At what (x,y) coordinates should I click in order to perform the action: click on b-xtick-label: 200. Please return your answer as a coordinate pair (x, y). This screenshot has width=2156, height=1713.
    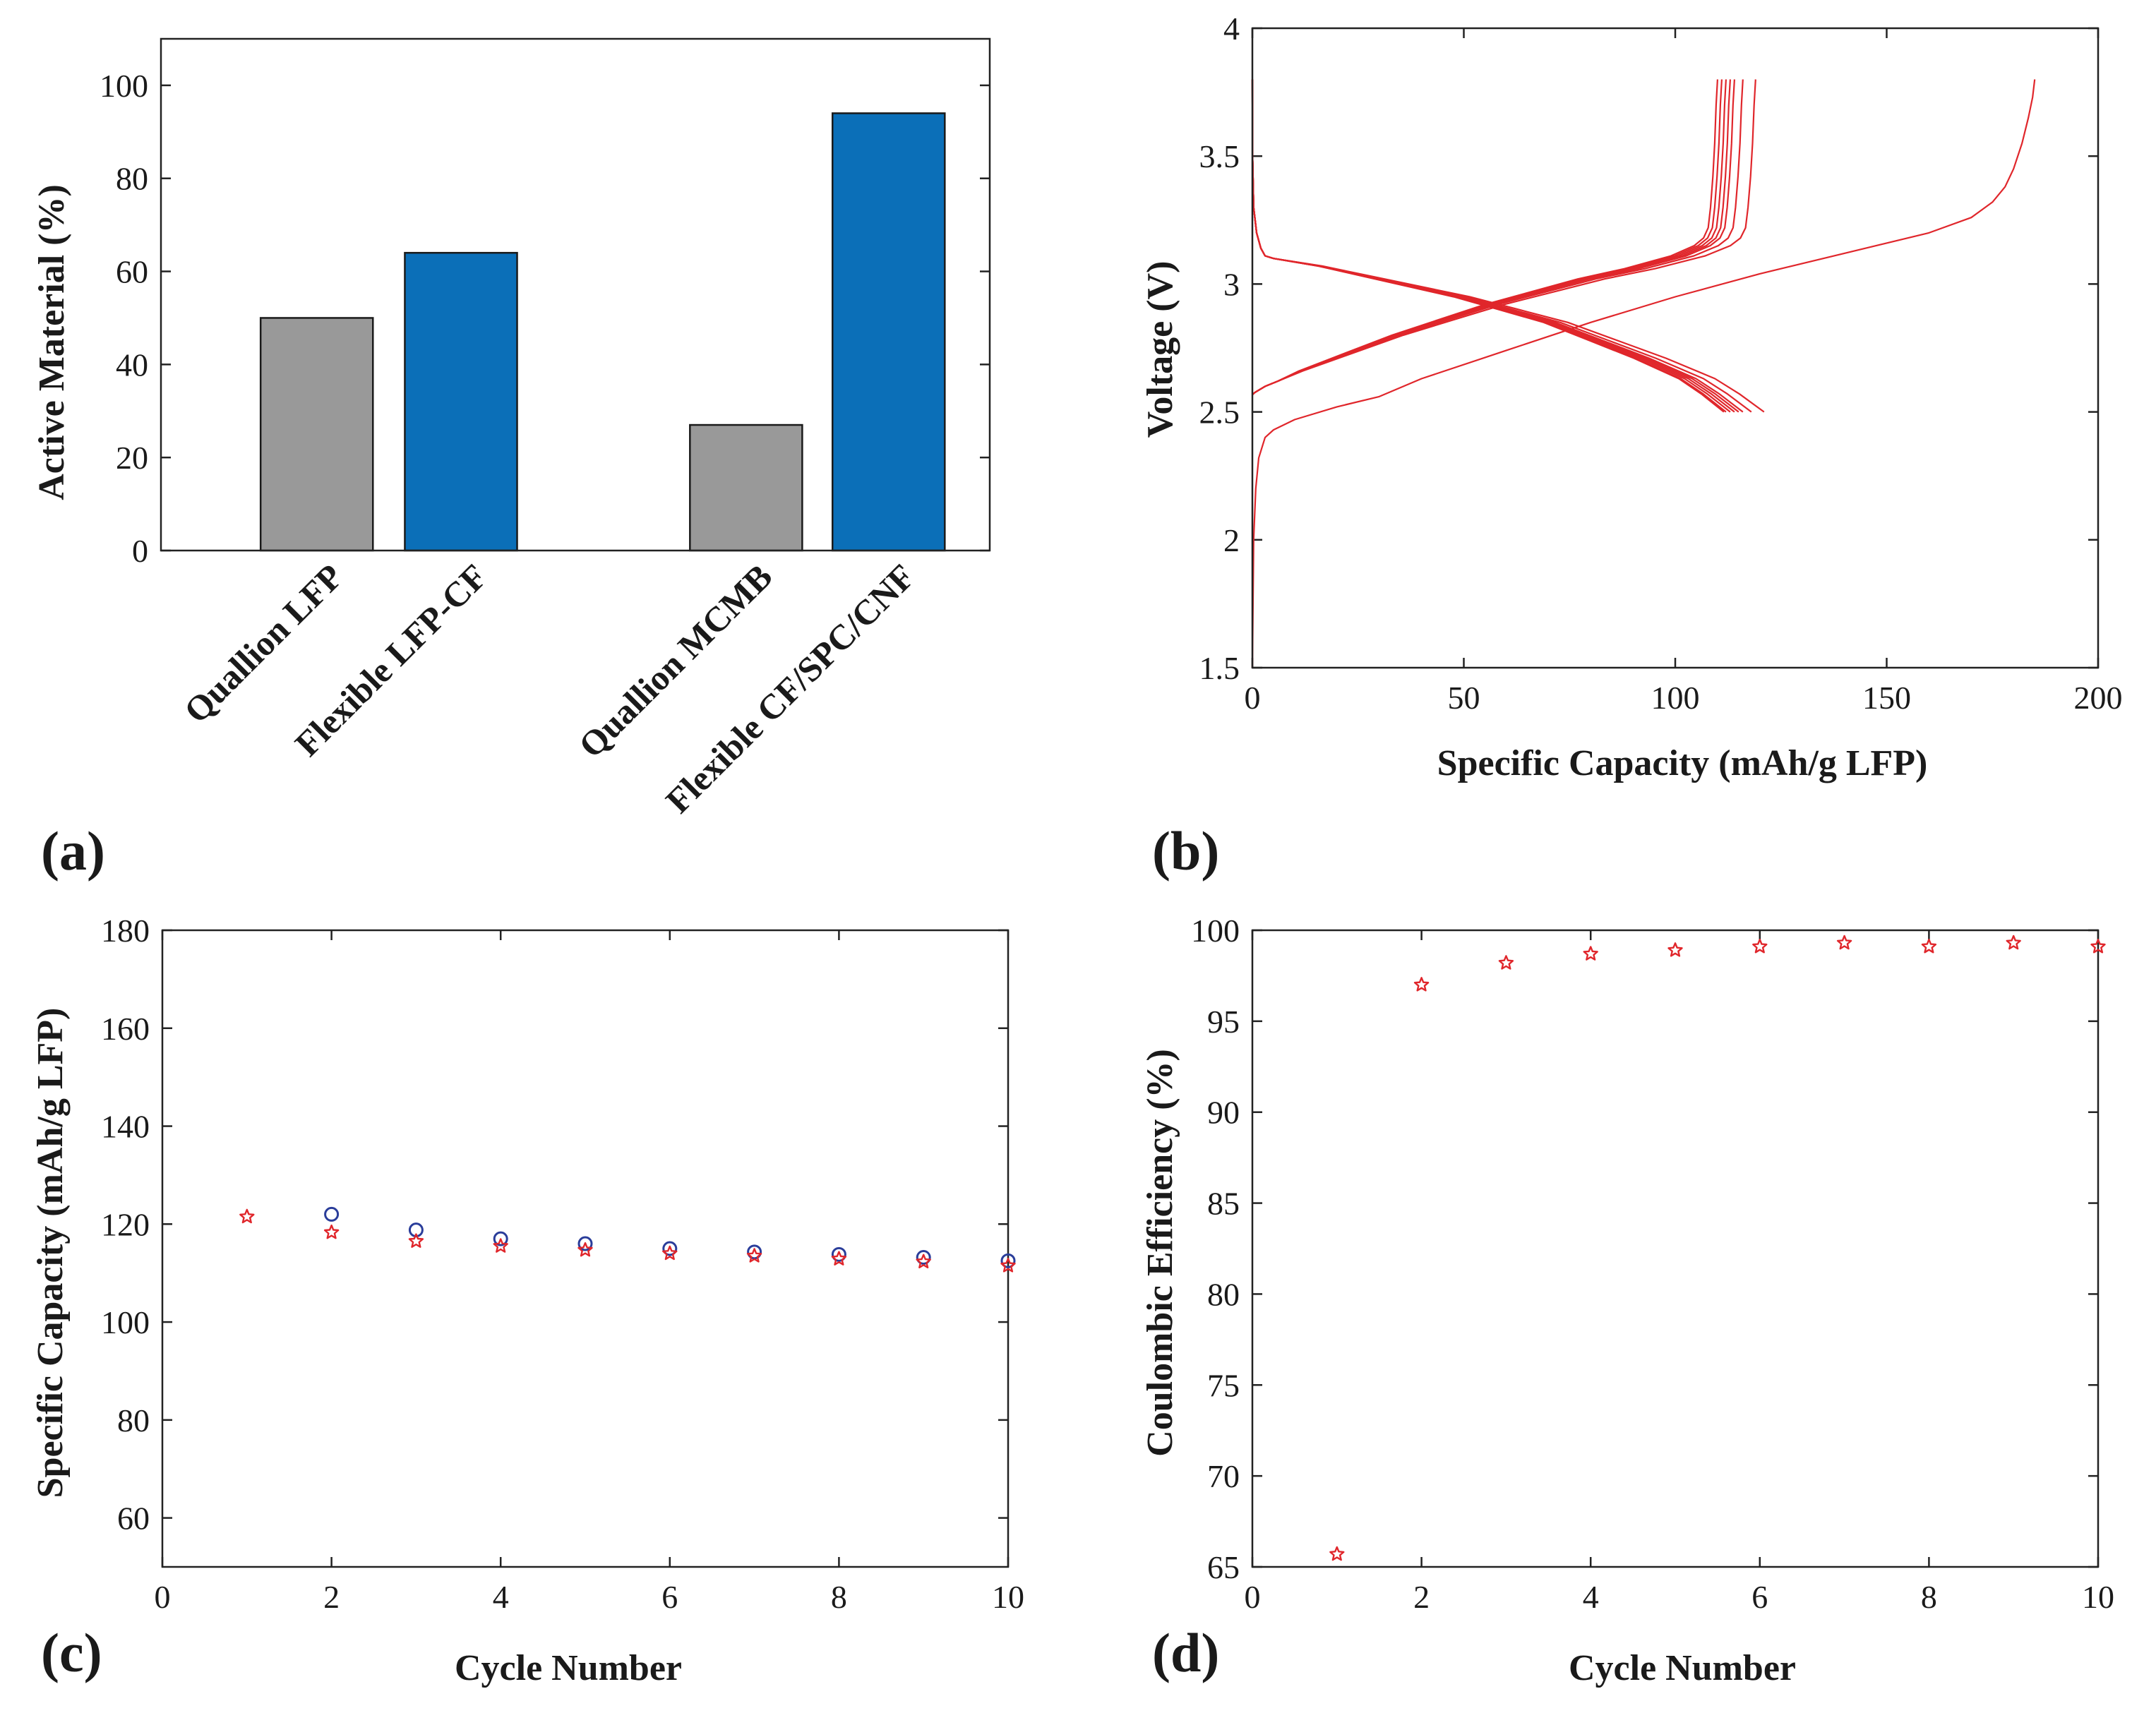
    Looking at the image, I should click on (2098, 698).